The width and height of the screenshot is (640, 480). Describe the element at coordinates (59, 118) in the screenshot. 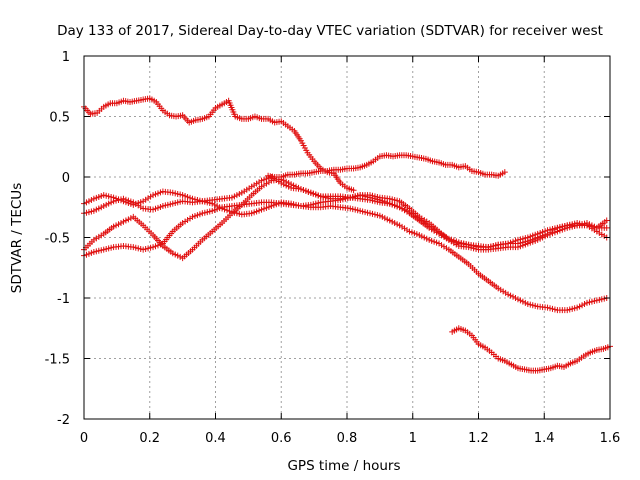

I see `y-tick-label: 0.5` at that location.